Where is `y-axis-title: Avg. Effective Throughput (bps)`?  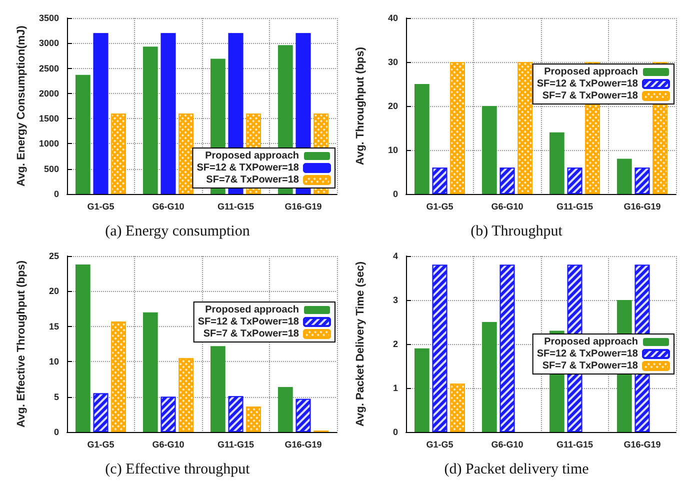 y-axis-title: Avg. Effective Throughput (bps) is located at coordinates (22, 344).